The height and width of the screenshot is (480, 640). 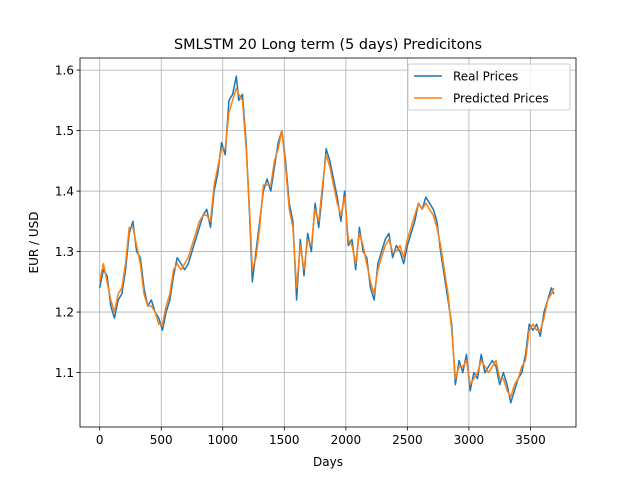 I want to click on x-tick-label: 2000, so click(x=346, y=440).